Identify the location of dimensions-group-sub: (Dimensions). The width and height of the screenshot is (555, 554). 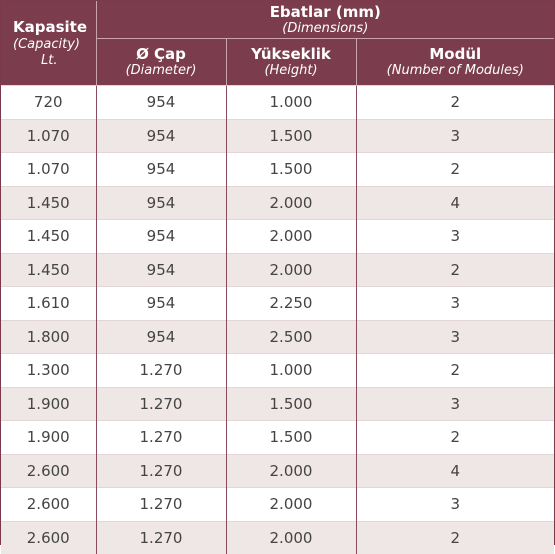
(326, 28).